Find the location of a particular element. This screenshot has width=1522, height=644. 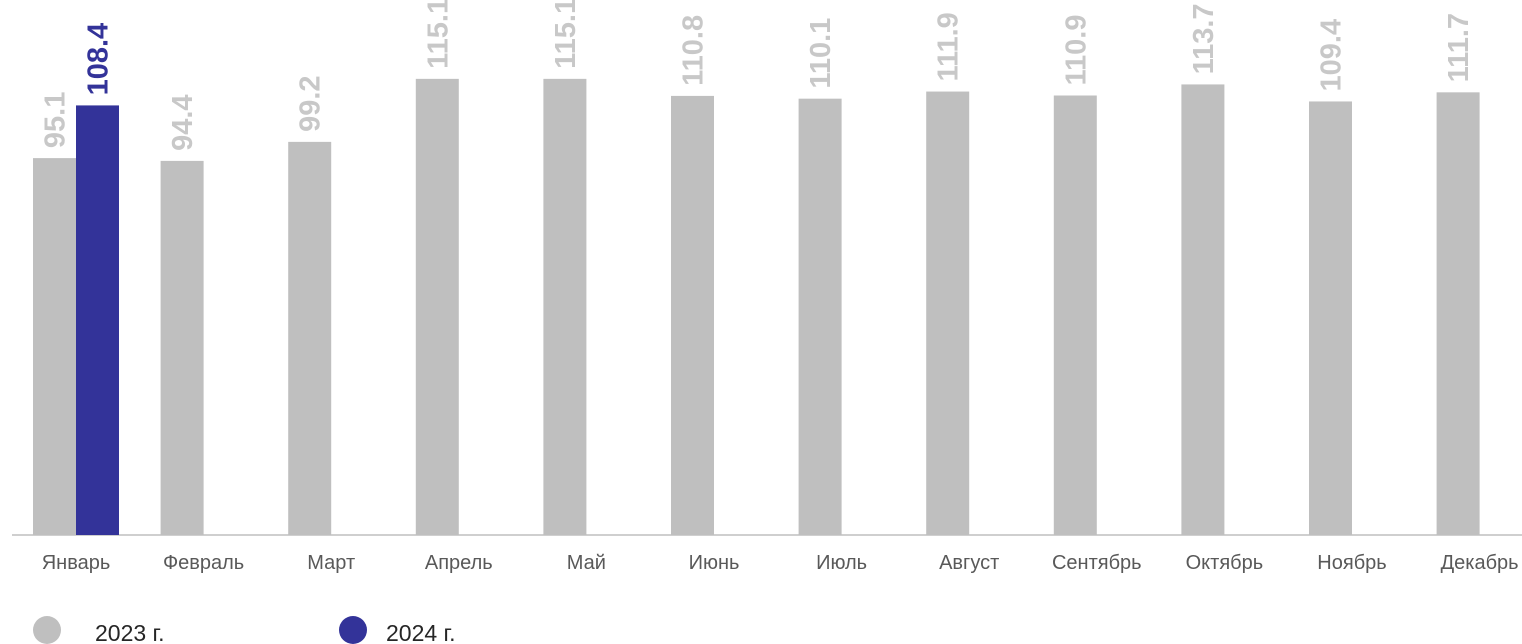

category-label-6: Июль is located at coordinates (841, 563).